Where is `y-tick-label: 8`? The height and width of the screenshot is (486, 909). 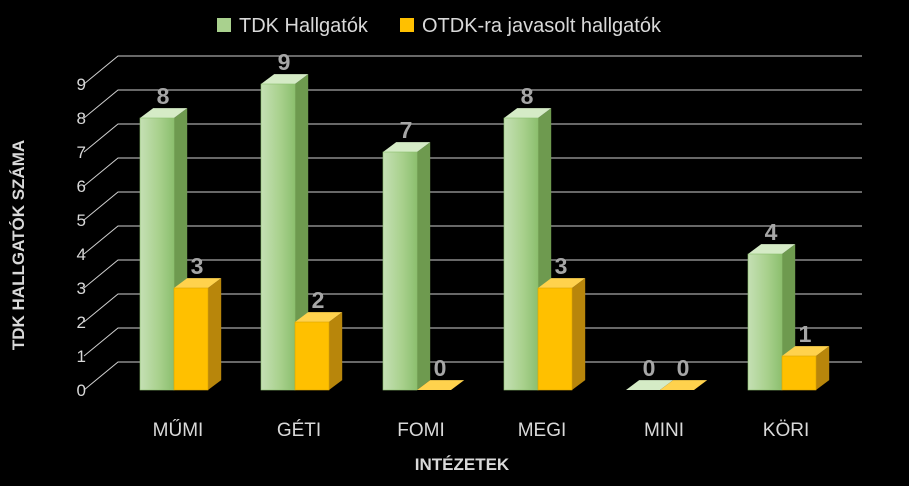
y-tick-label: 8 is located at coordinates (81, 118).